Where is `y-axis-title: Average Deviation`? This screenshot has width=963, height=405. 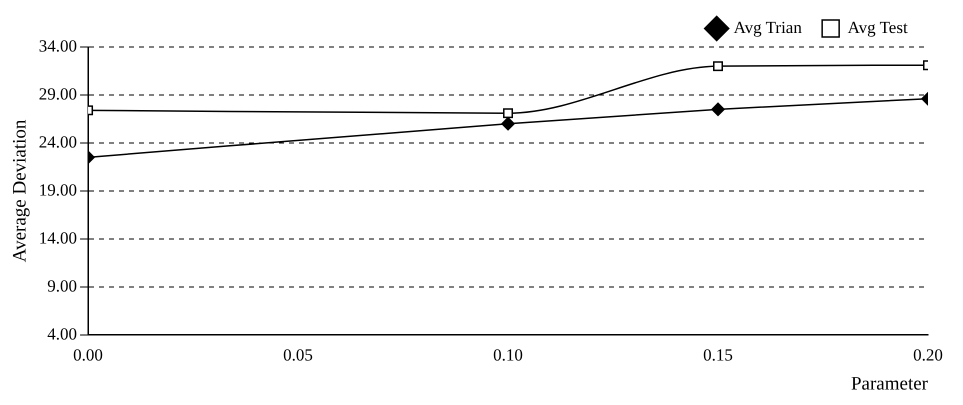
y-axis-title: Average Deviation is located at coordinates (19, 190).